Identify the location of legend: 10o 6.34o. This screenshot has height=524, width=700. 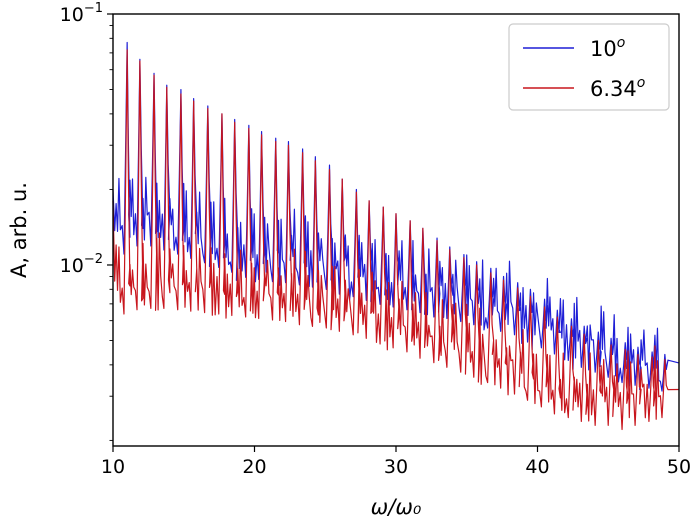
(589, 67).